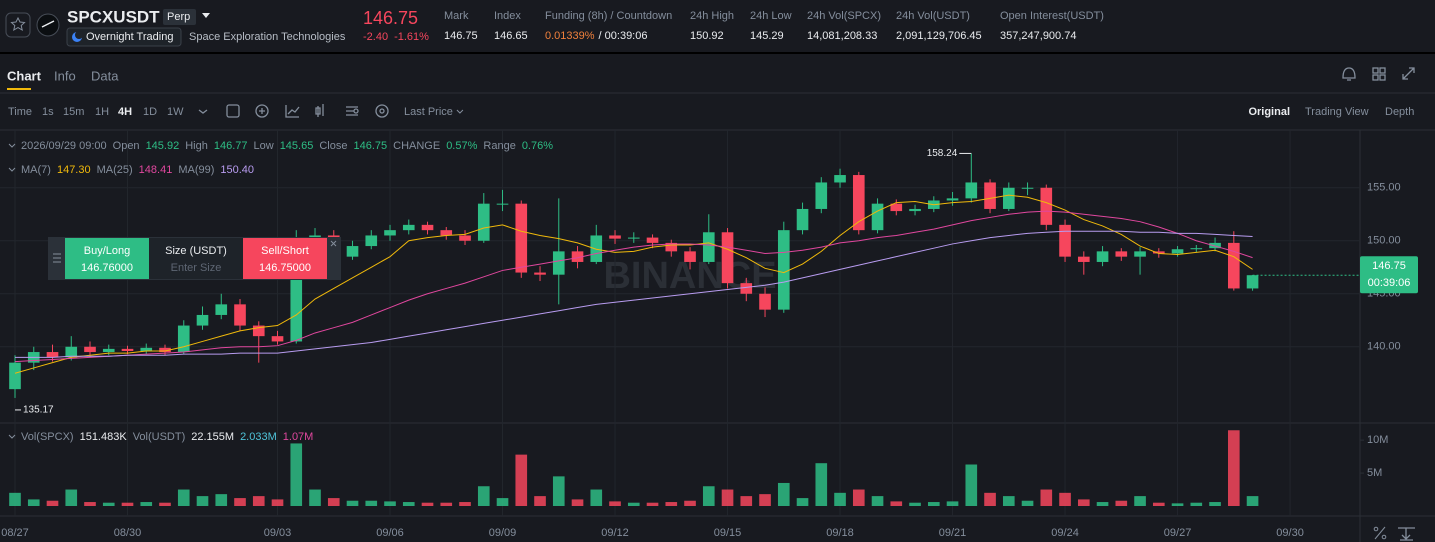 The image size is (1435, 542). What do you see at coordinates (150, 112) in the screenshot?
I see `interval: 1D` at bounding box center [150, 112].